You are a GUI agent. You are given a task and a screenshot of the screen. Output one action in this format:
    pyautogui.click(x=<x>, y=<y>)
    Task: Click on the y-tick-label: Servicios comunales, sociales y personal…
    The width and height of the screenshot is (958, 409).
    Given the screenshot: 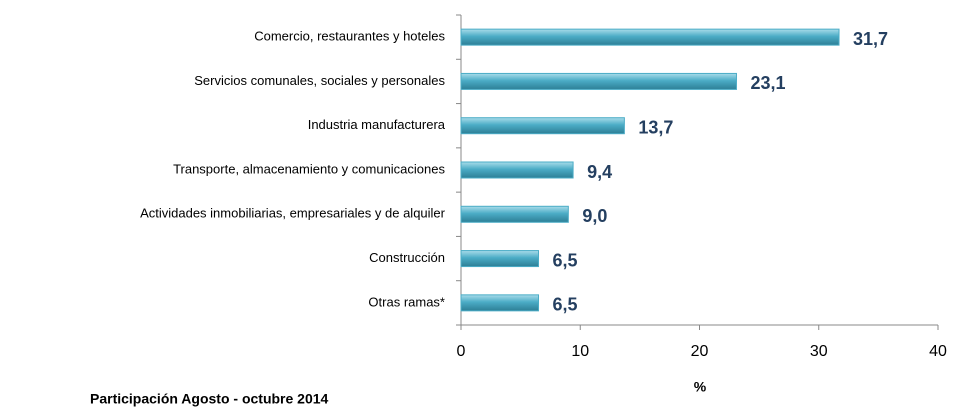 What is the action you would take?
    pyautogui.click(x=319, y=80)
    